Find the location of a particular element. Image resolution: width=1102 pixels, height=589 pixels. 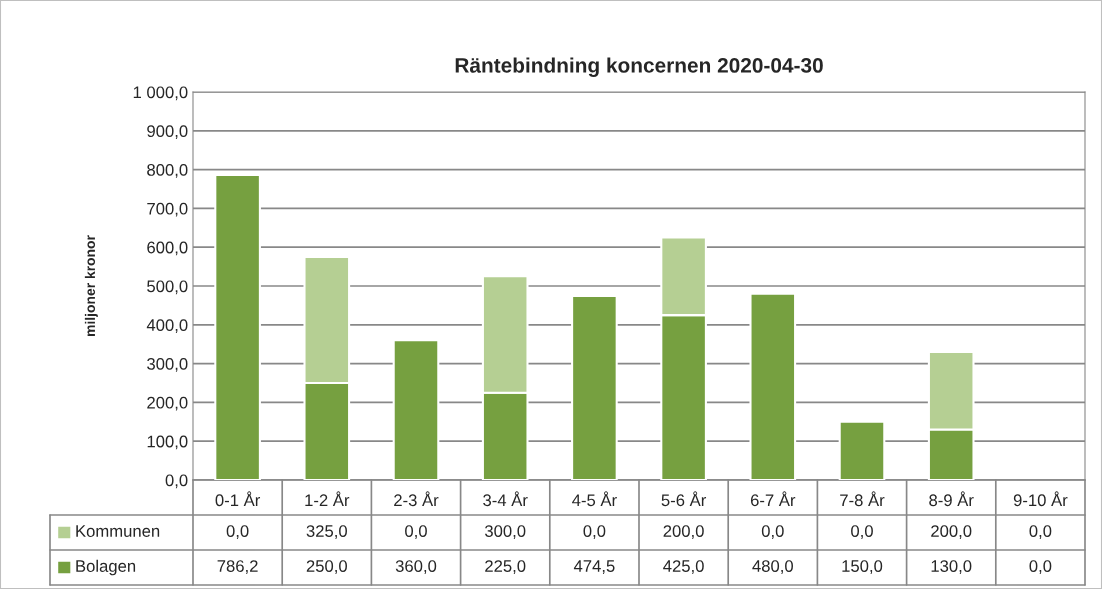

x-tick-label: 4-5 År is located at coordinates (594, 499).